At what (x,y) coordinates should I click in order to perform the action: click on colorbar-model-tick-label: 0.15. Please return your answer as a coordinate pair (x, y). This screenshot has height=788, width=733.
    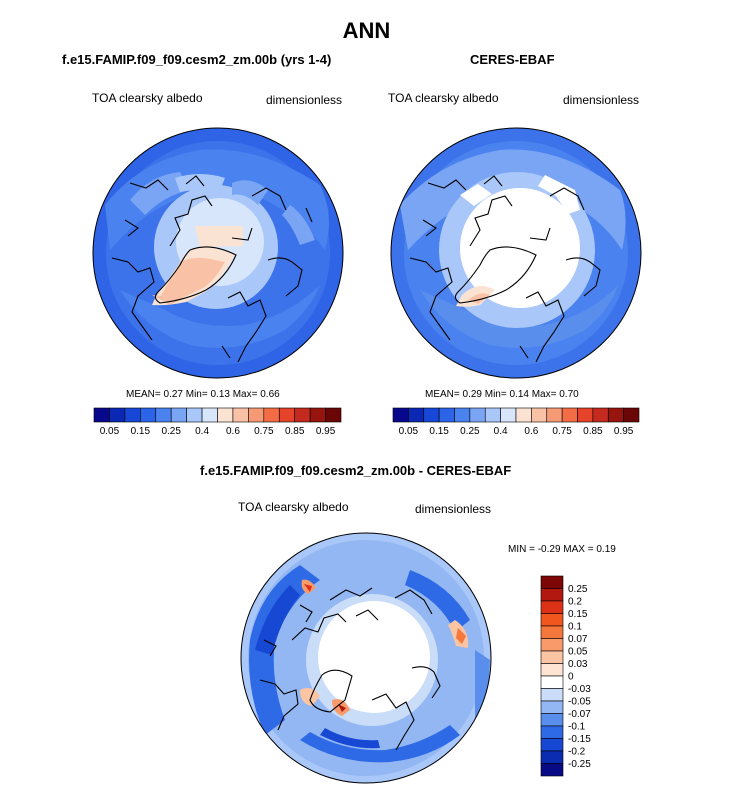
    Looking at the image, I should click on (141, 431).